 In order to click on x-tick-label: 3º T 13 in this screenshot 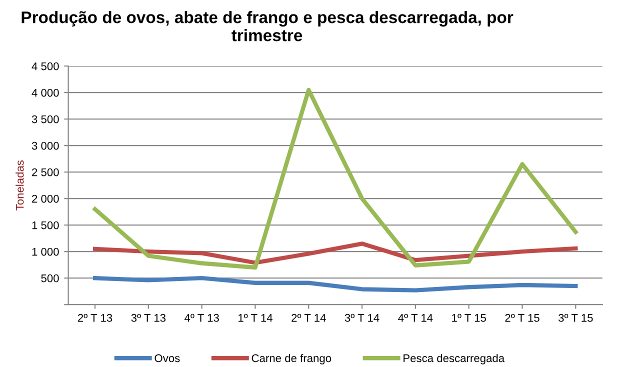, I will do `click(148, 318)`.